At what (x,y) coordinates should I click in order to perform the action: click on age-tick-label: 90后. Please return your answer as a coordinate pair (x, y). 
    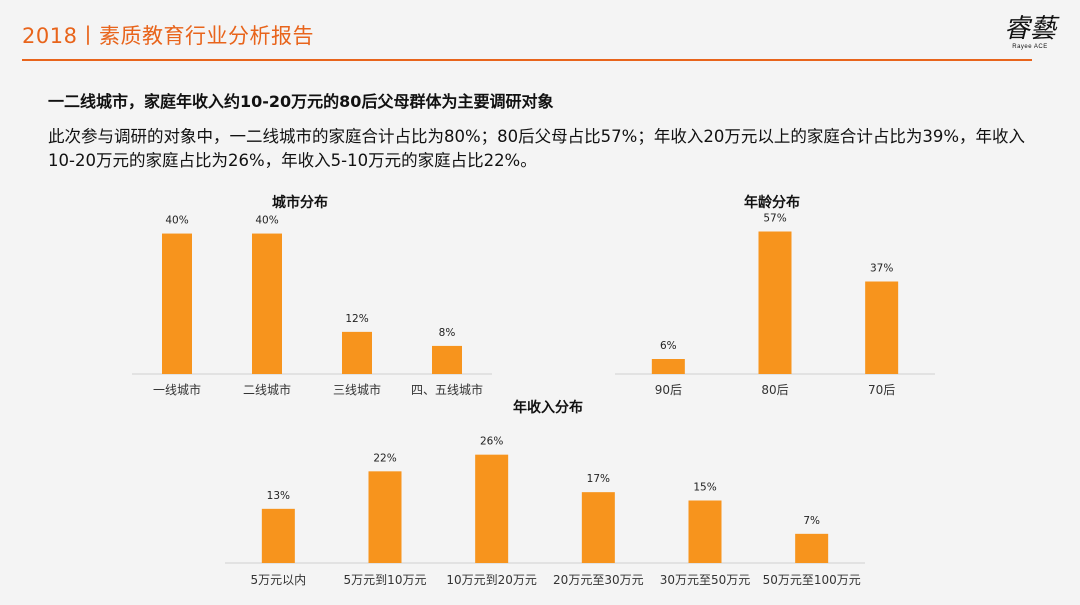
    Looking at the image, I should click on (668, 390).